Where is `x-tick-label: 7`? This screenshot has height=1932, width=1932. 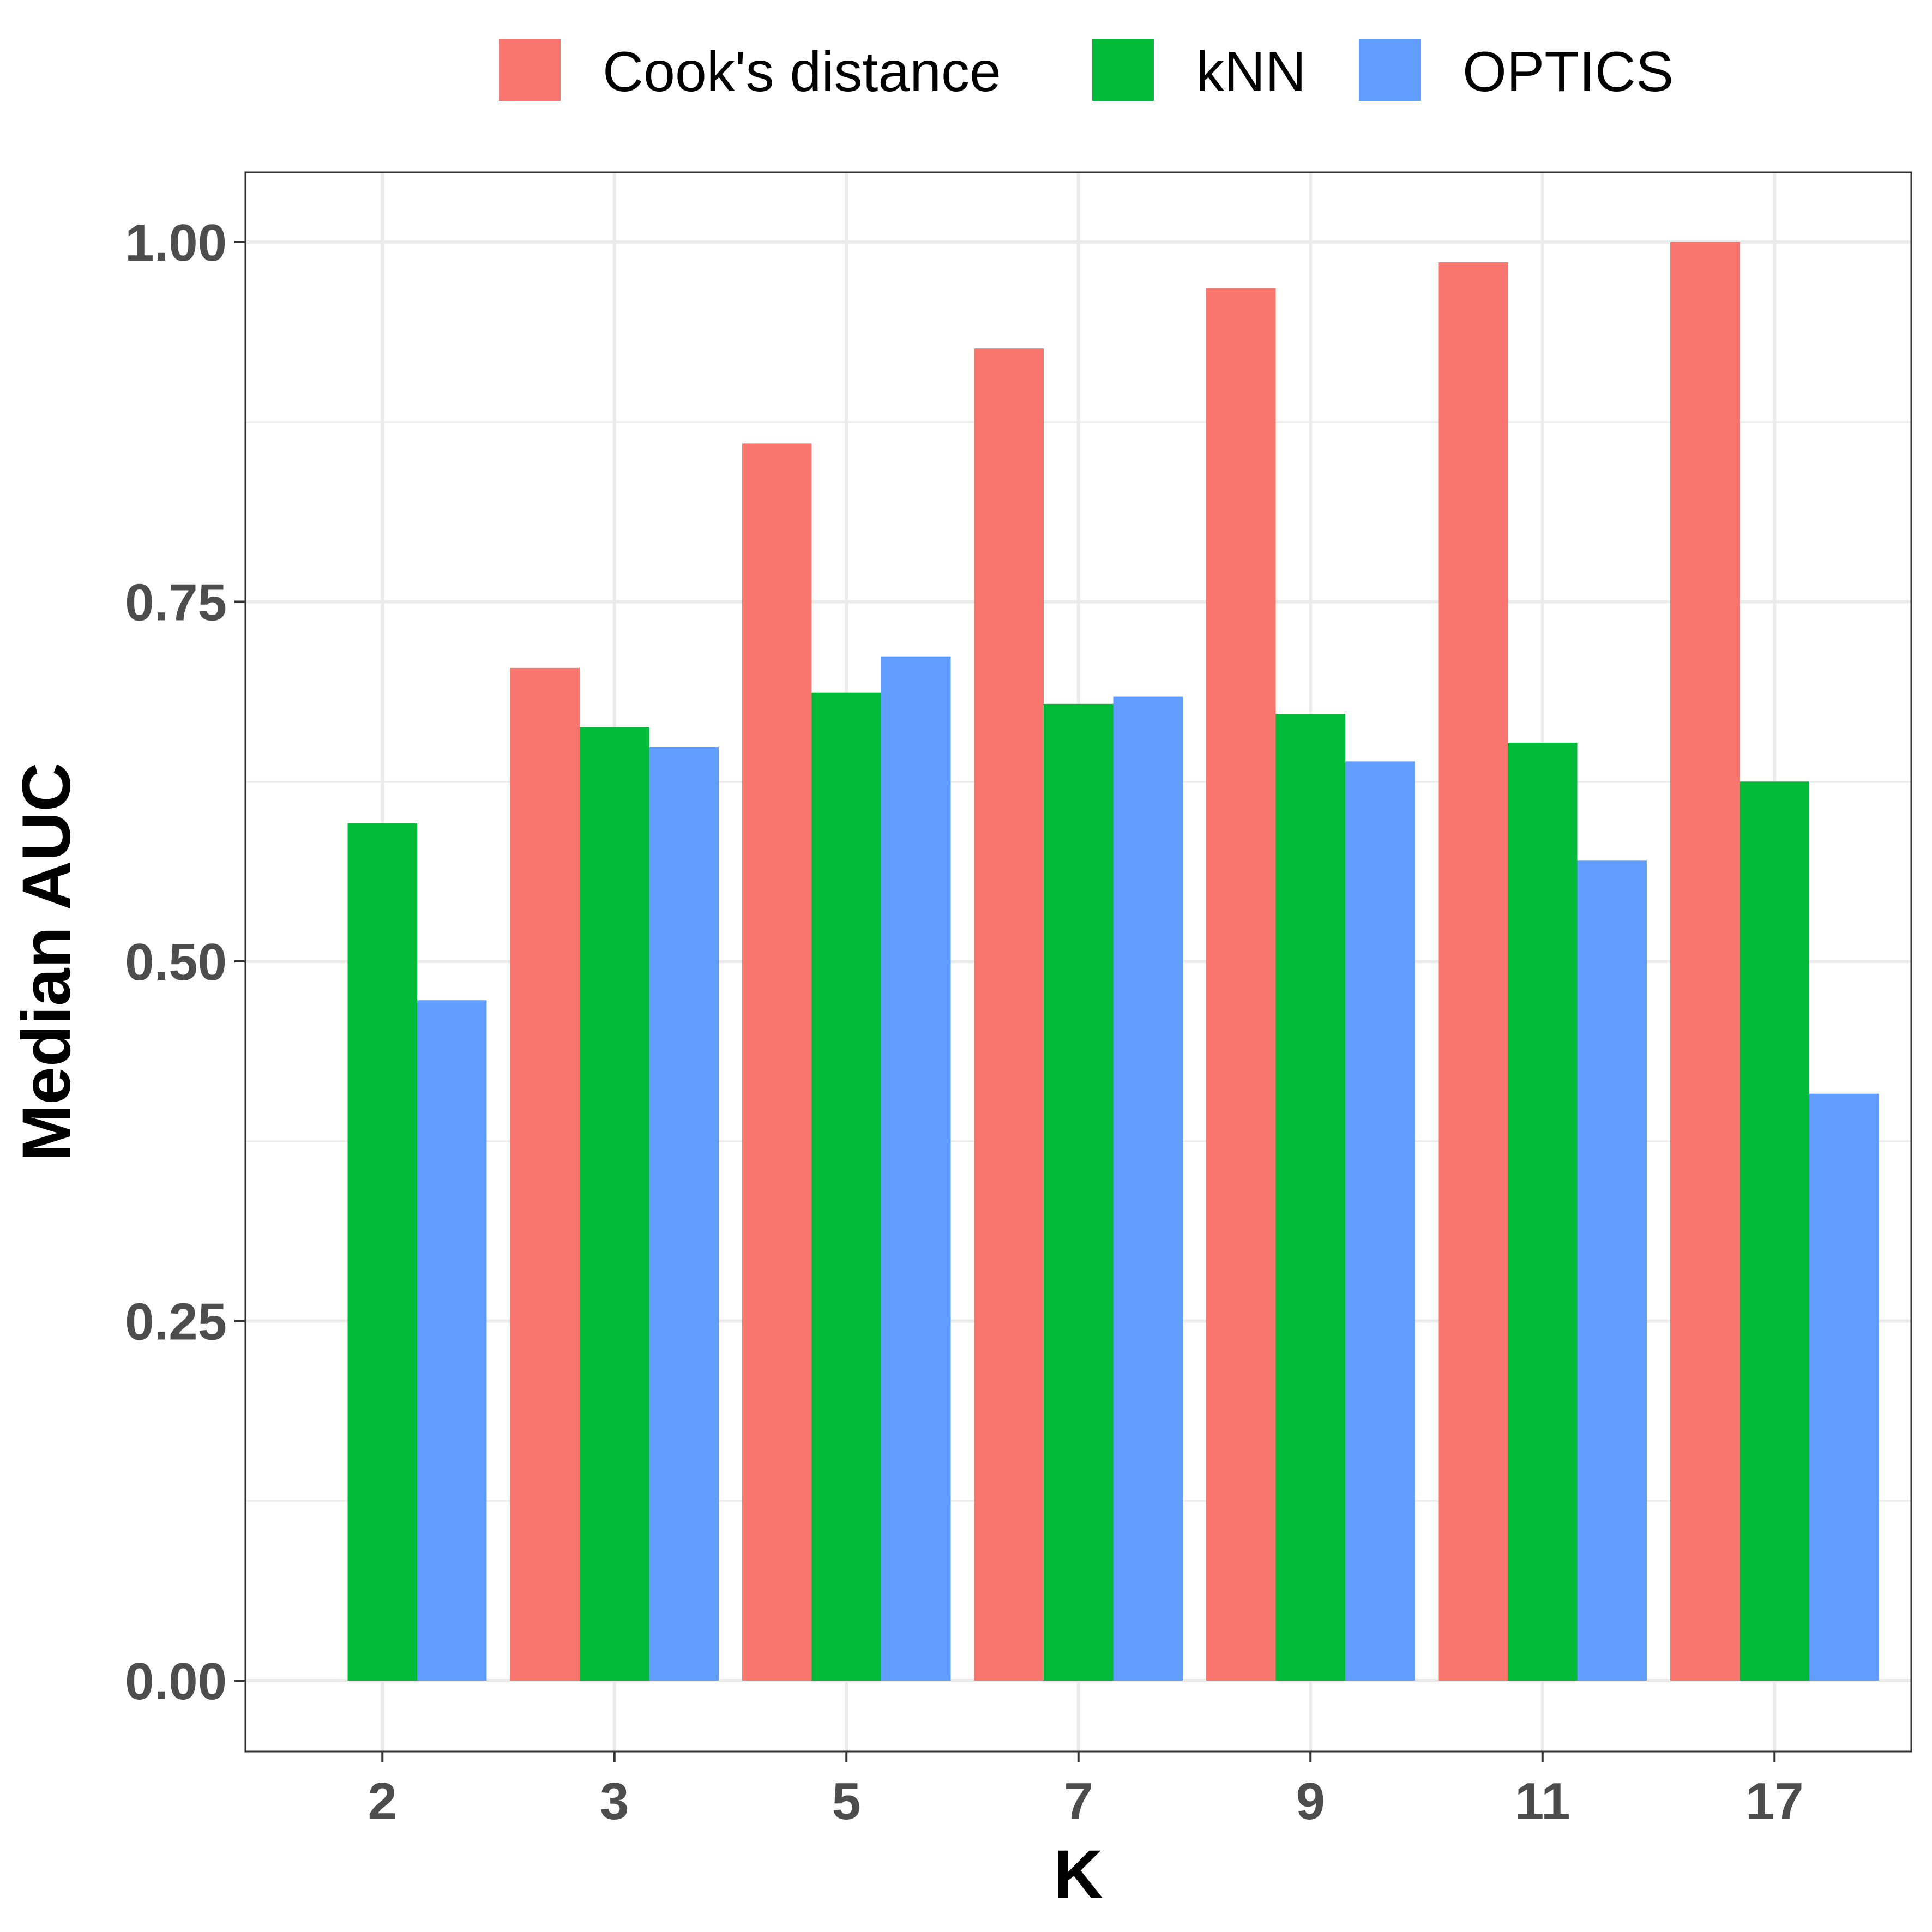 x-tick-label: 7 is located at coordinates (1078, 1801).